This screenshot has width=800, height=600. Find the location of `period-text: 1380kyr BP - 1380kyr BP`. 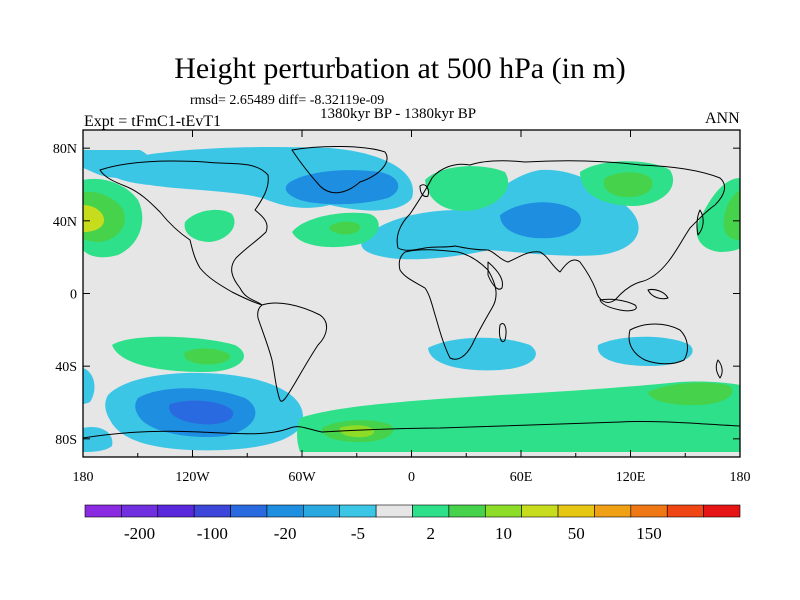

period-text: 1380kyr BP - 1380kyr BP is located at coordinates (398, 114).